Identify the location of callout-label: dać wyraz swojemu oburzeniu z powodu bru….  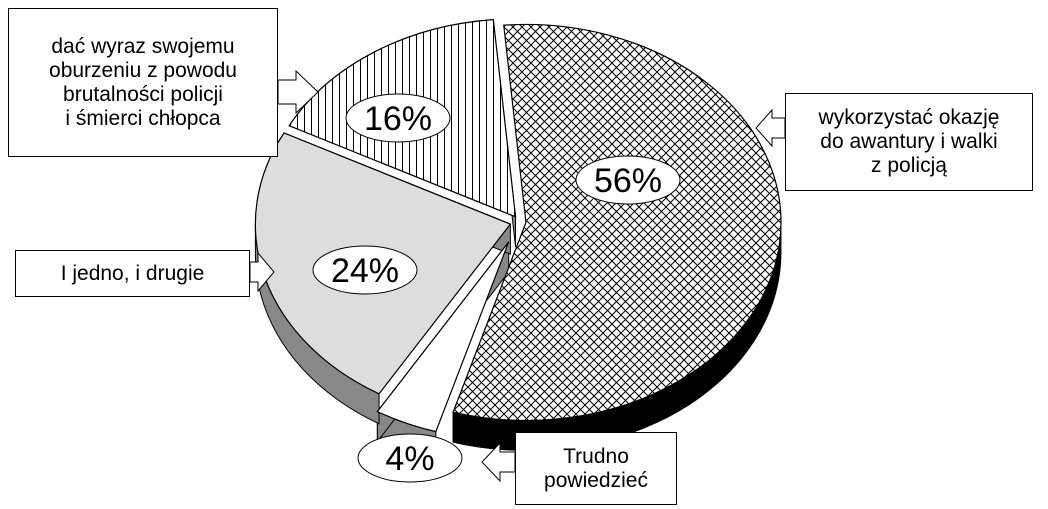
(143, 82).